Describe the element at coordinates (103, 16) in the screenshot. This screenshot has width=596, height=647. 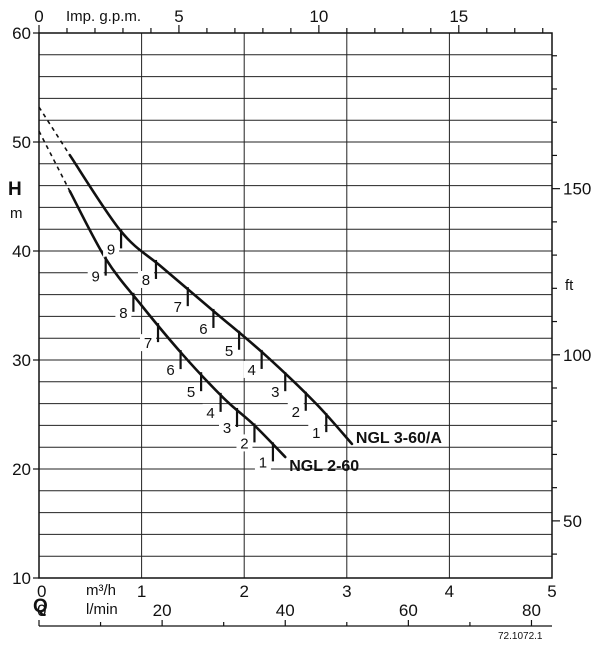
I see `x-axis-unit-top: Imp. g.p.m.` at that location.